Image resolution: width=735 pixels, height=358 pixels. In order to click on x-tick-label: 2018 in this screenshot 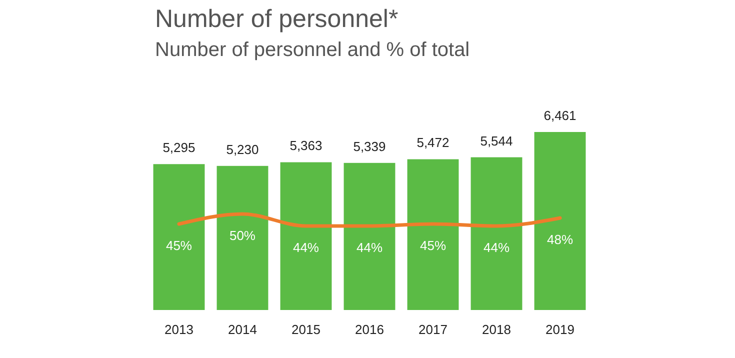, I will do `click(496, 329)`.